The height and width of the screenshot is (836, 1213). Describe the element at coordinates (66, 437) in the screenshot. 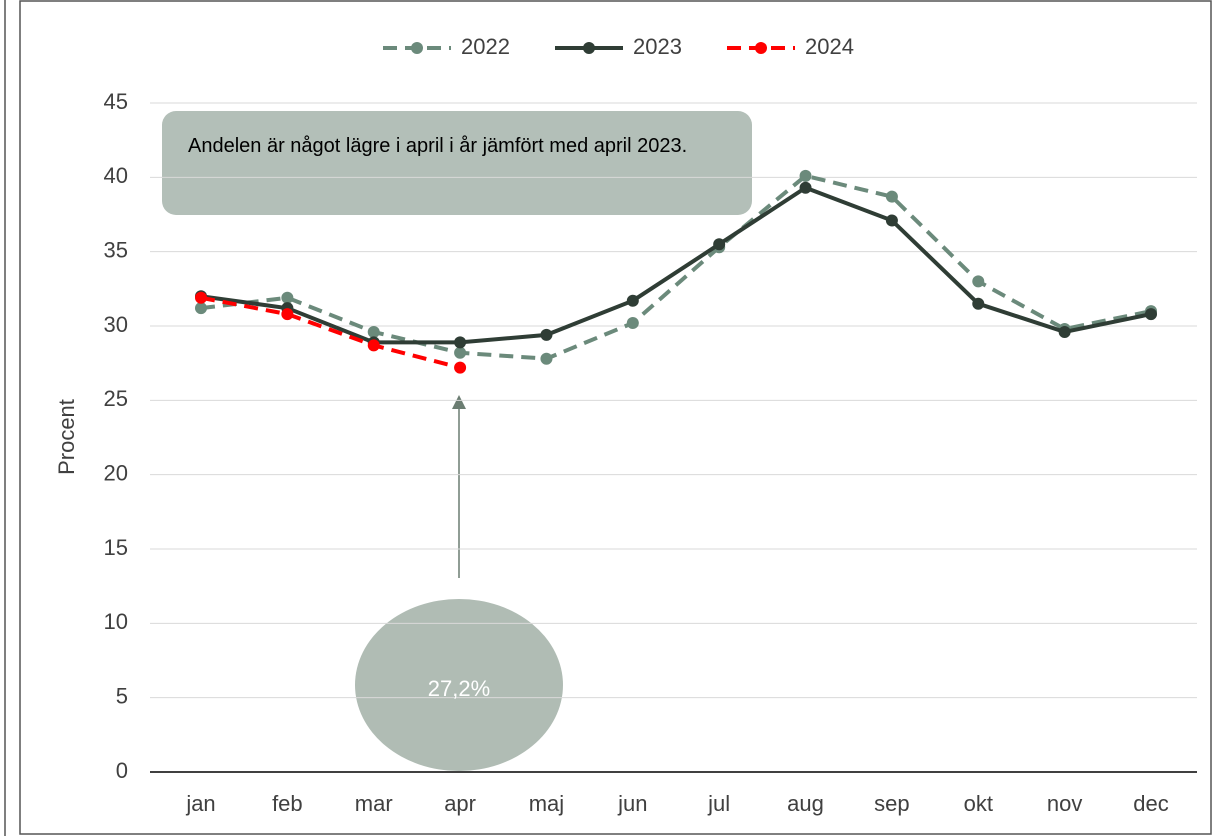

I see `y-axis-label: Procent` at that location.